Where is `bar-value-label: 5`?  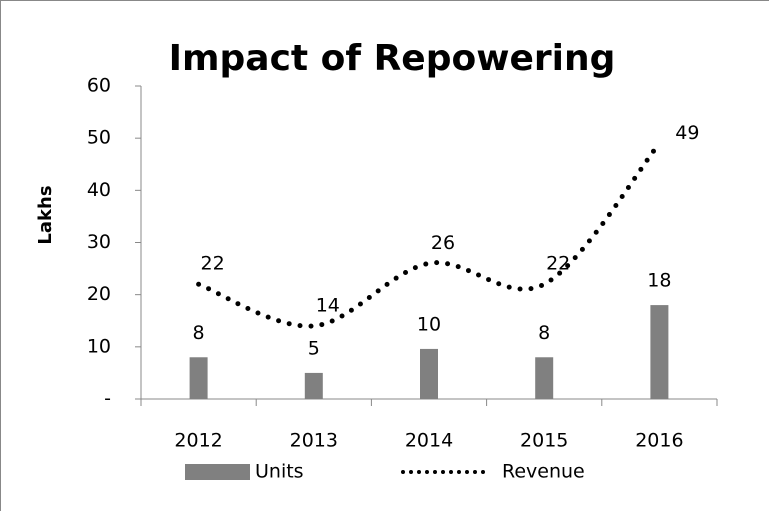 bar-value-label: 5 is located at coordinates (314, 348).